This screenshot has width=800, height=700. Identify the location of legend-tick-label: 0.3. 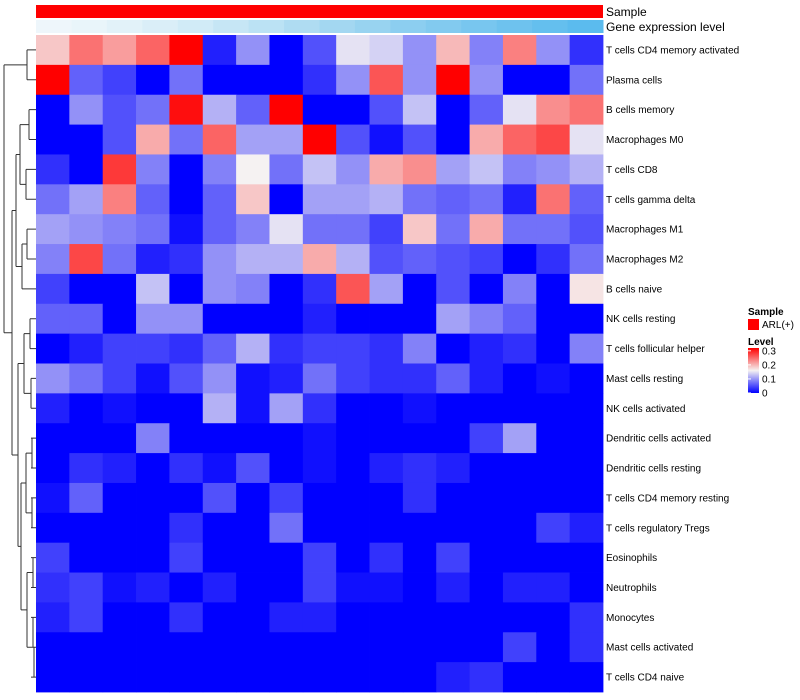
(769, 351).